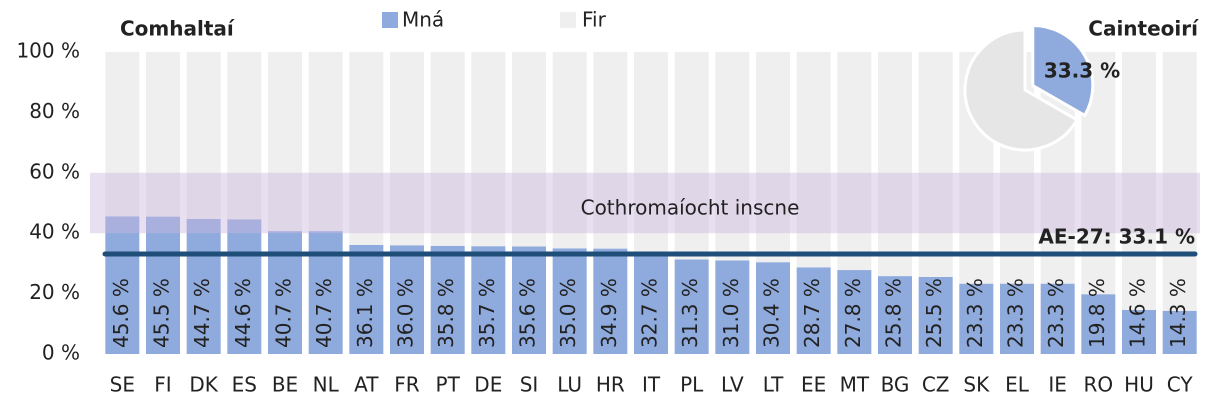  I want to click on value-label: 34.9 %, so click(609, 313).